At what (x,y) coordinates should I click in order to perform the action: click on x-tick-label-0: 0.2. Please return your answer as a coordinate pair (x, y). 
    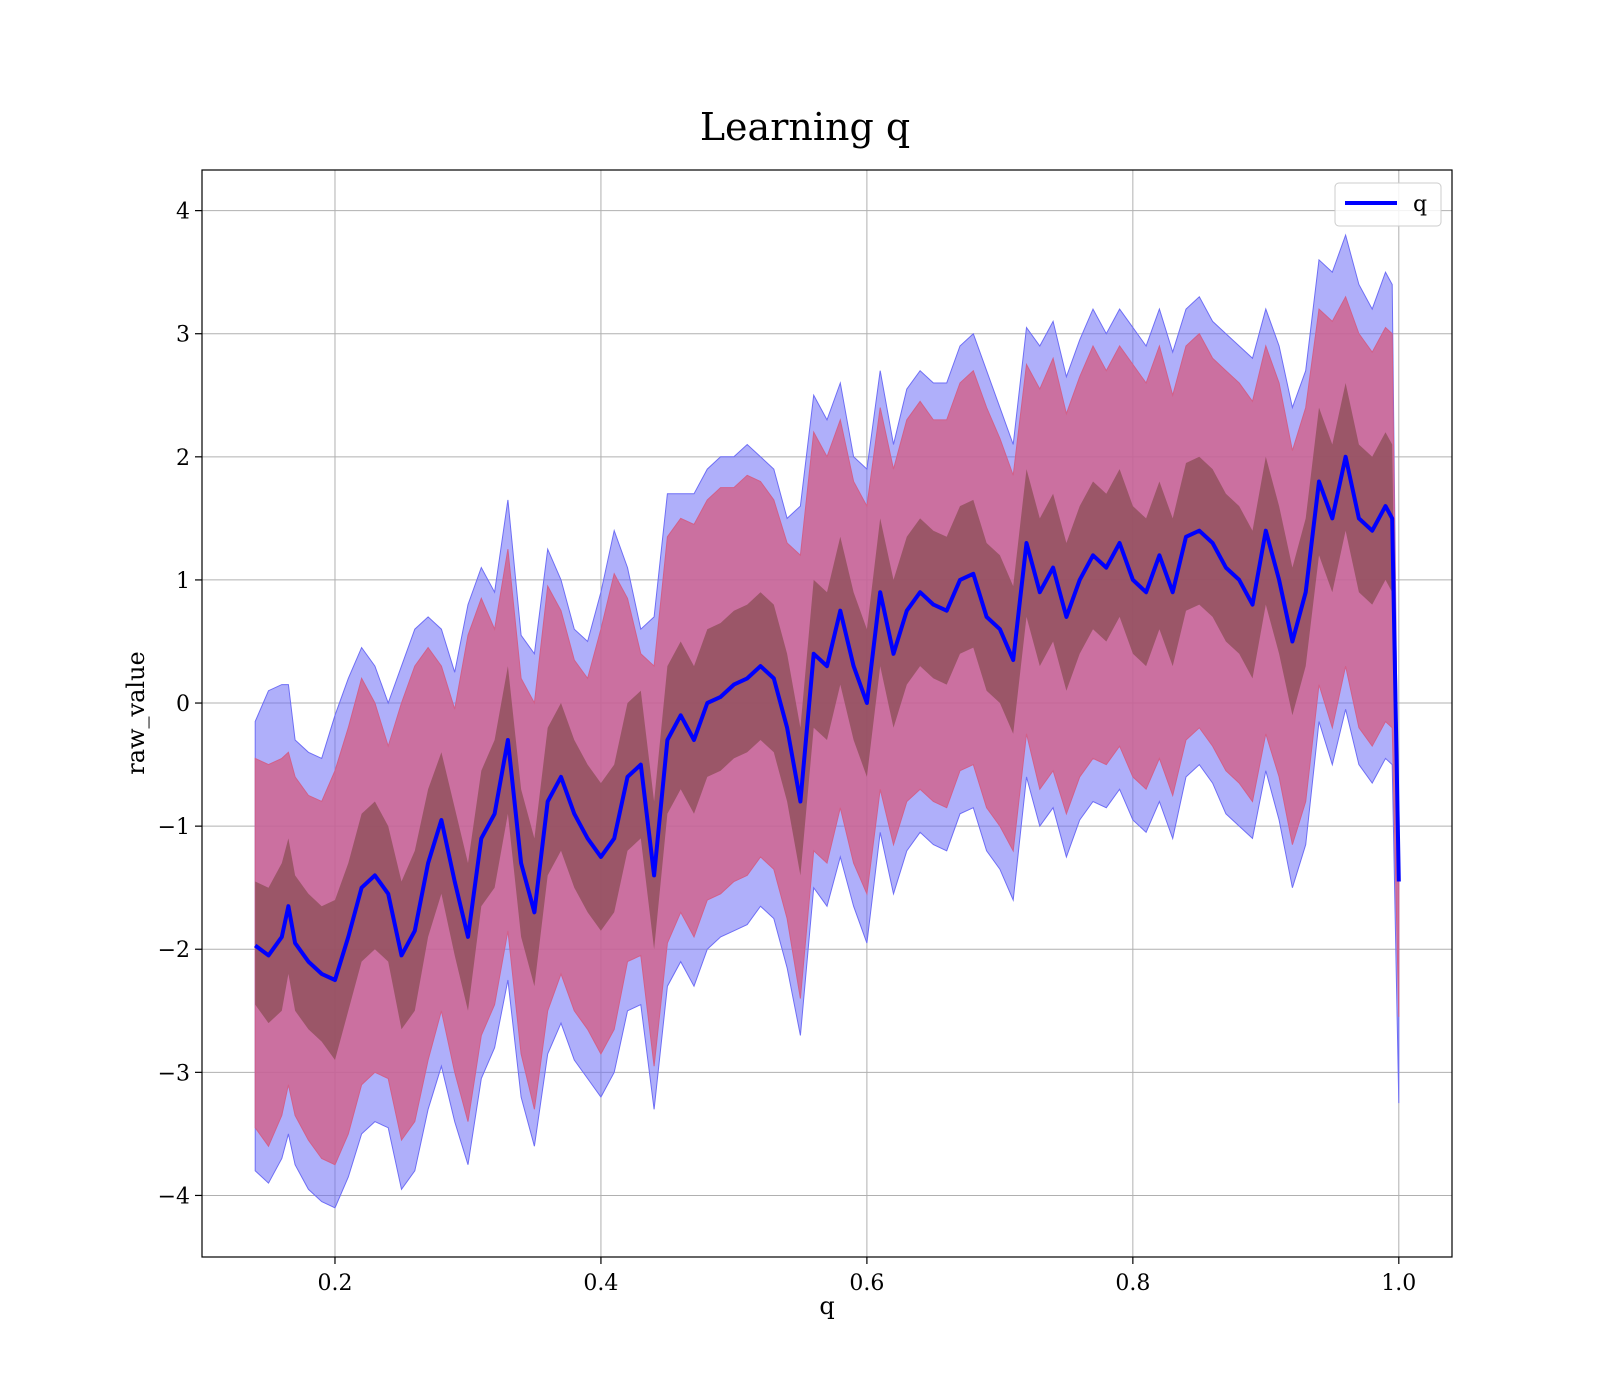
    Looking at the image, I should click on (334, 1283).